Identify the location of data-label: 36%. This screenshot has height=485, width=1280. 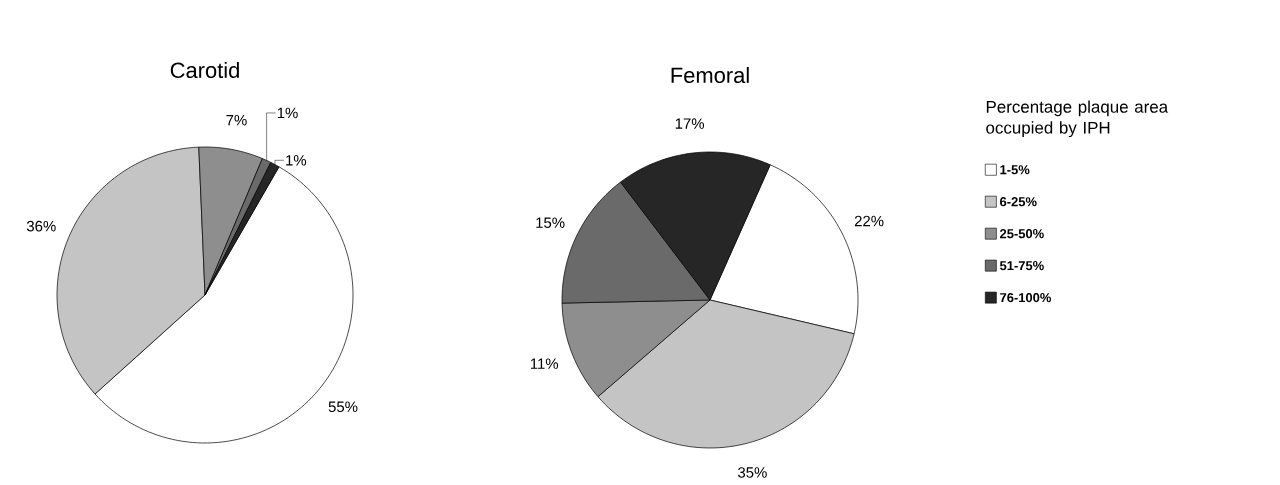
(41, 226).